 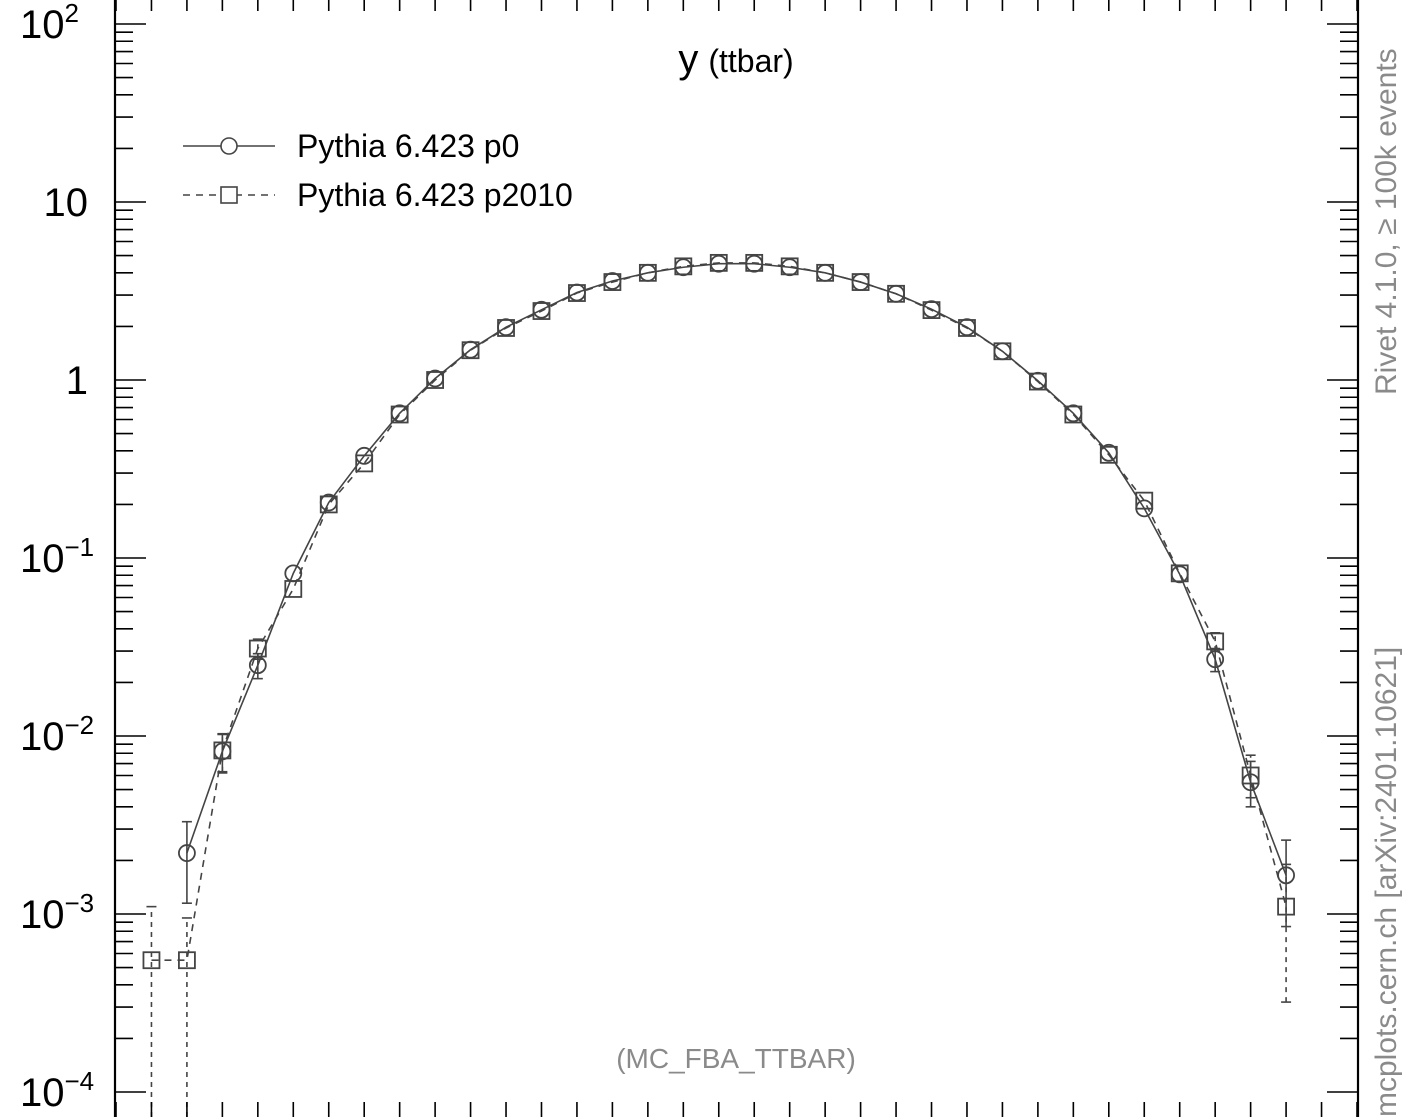 I want to click on chart-title-suffix: (ttbar), so click(x=750, y=61).